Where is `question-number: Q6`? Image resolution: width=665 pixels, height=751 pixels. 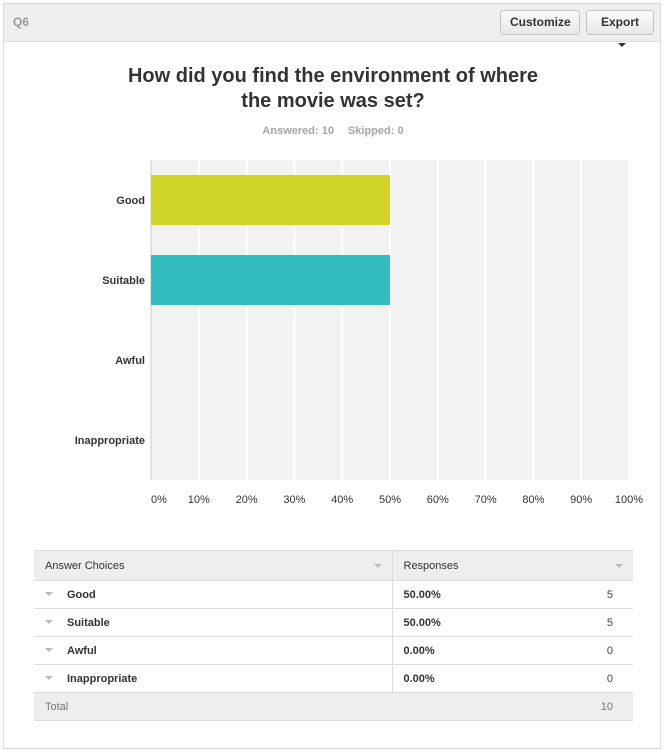 question-number: Q6 is located at coordinates (21, 22).